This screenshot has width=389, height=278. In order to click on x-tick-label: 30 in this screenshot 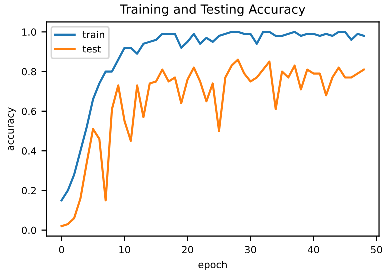, I will do `click(250, 250)`.